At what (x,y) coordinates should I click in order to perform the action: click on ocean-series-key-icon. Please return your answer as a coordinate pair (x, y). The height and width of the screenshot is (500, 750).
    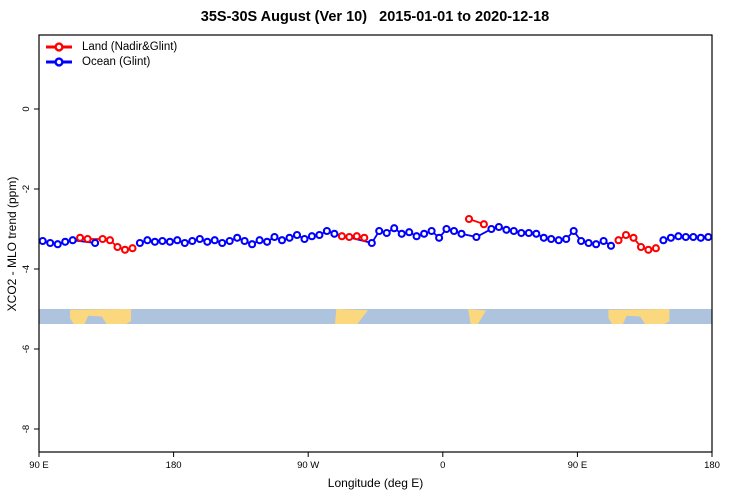
    Looking at the image, I should click on (59, 61).